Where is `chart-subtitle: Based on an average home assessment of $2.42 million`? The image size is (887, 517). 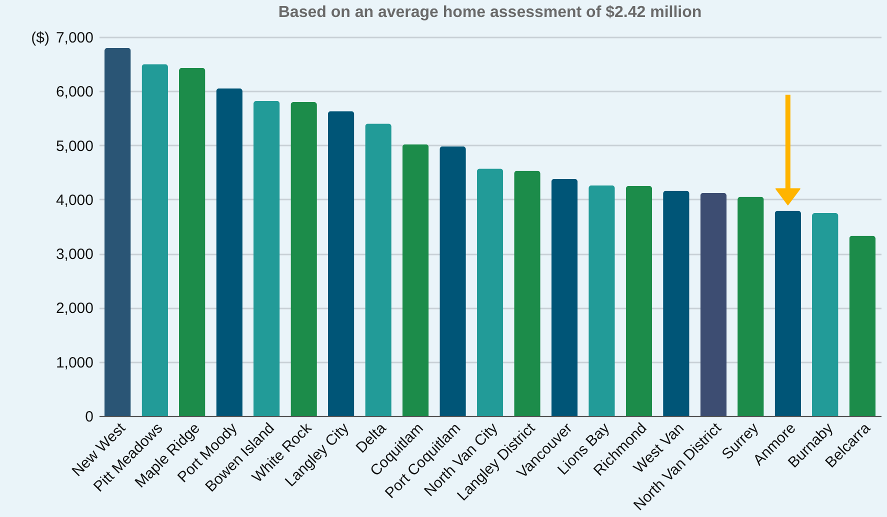
chart-subtitle: Based on an average home assessment of $2.42 million is located at coordinates (490, 12).